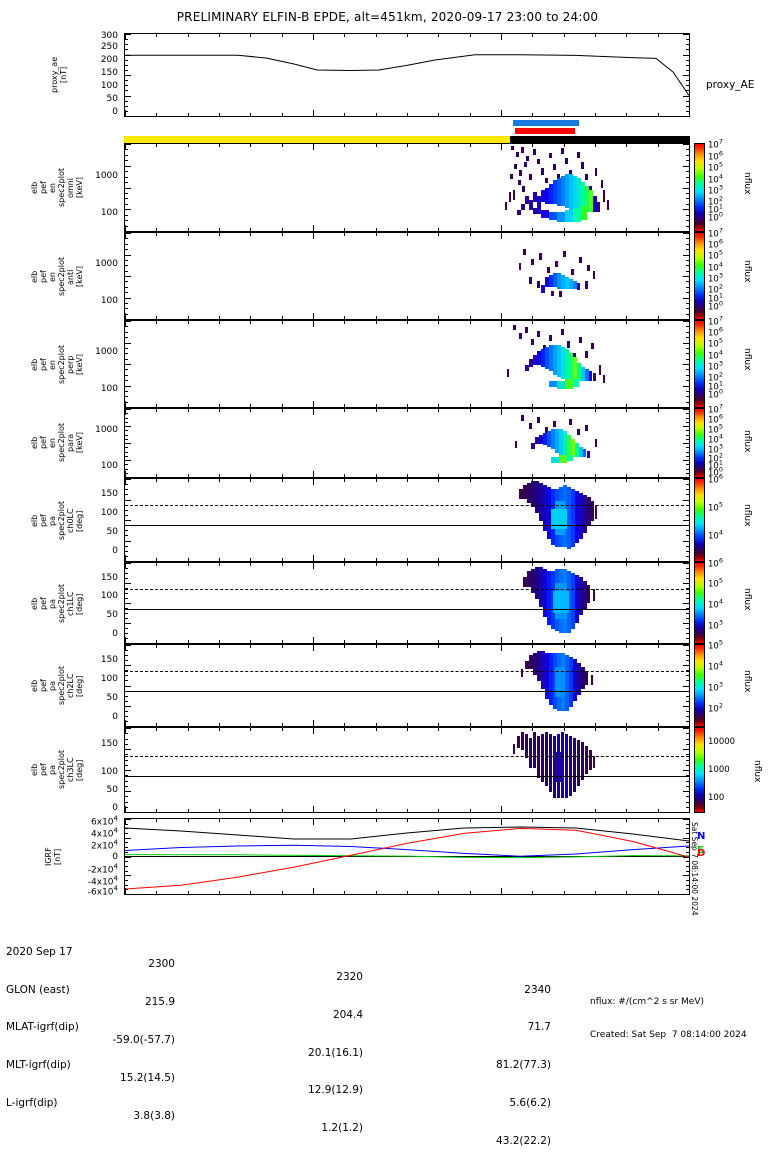  Describe the element at coordinates (407, 364) in the screenshot. I see `panel-en-perp` at that location.